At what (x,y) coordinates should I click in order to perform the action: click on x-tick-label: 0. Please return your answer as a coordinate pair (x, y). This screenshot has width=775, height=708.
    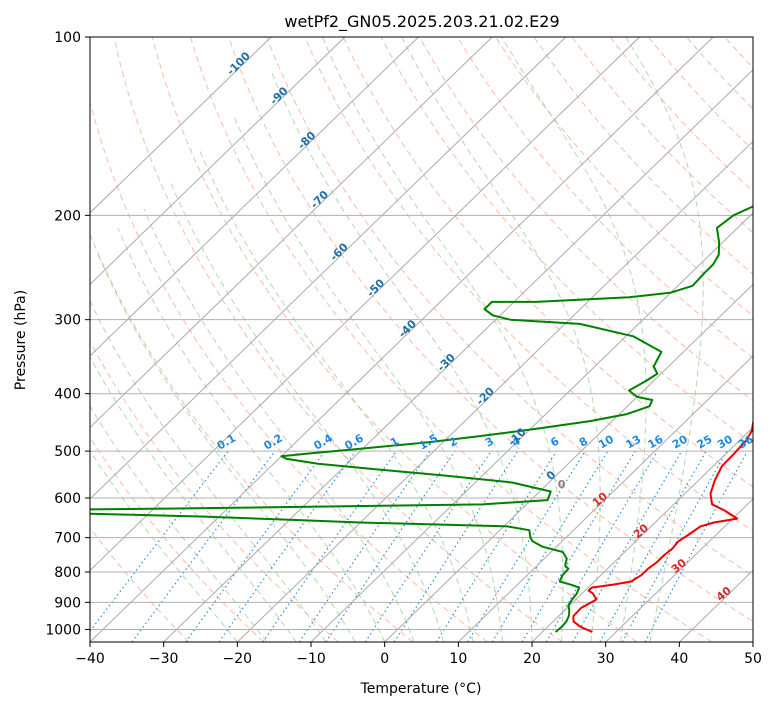
    Looking at the image, I should click on (384, 659).